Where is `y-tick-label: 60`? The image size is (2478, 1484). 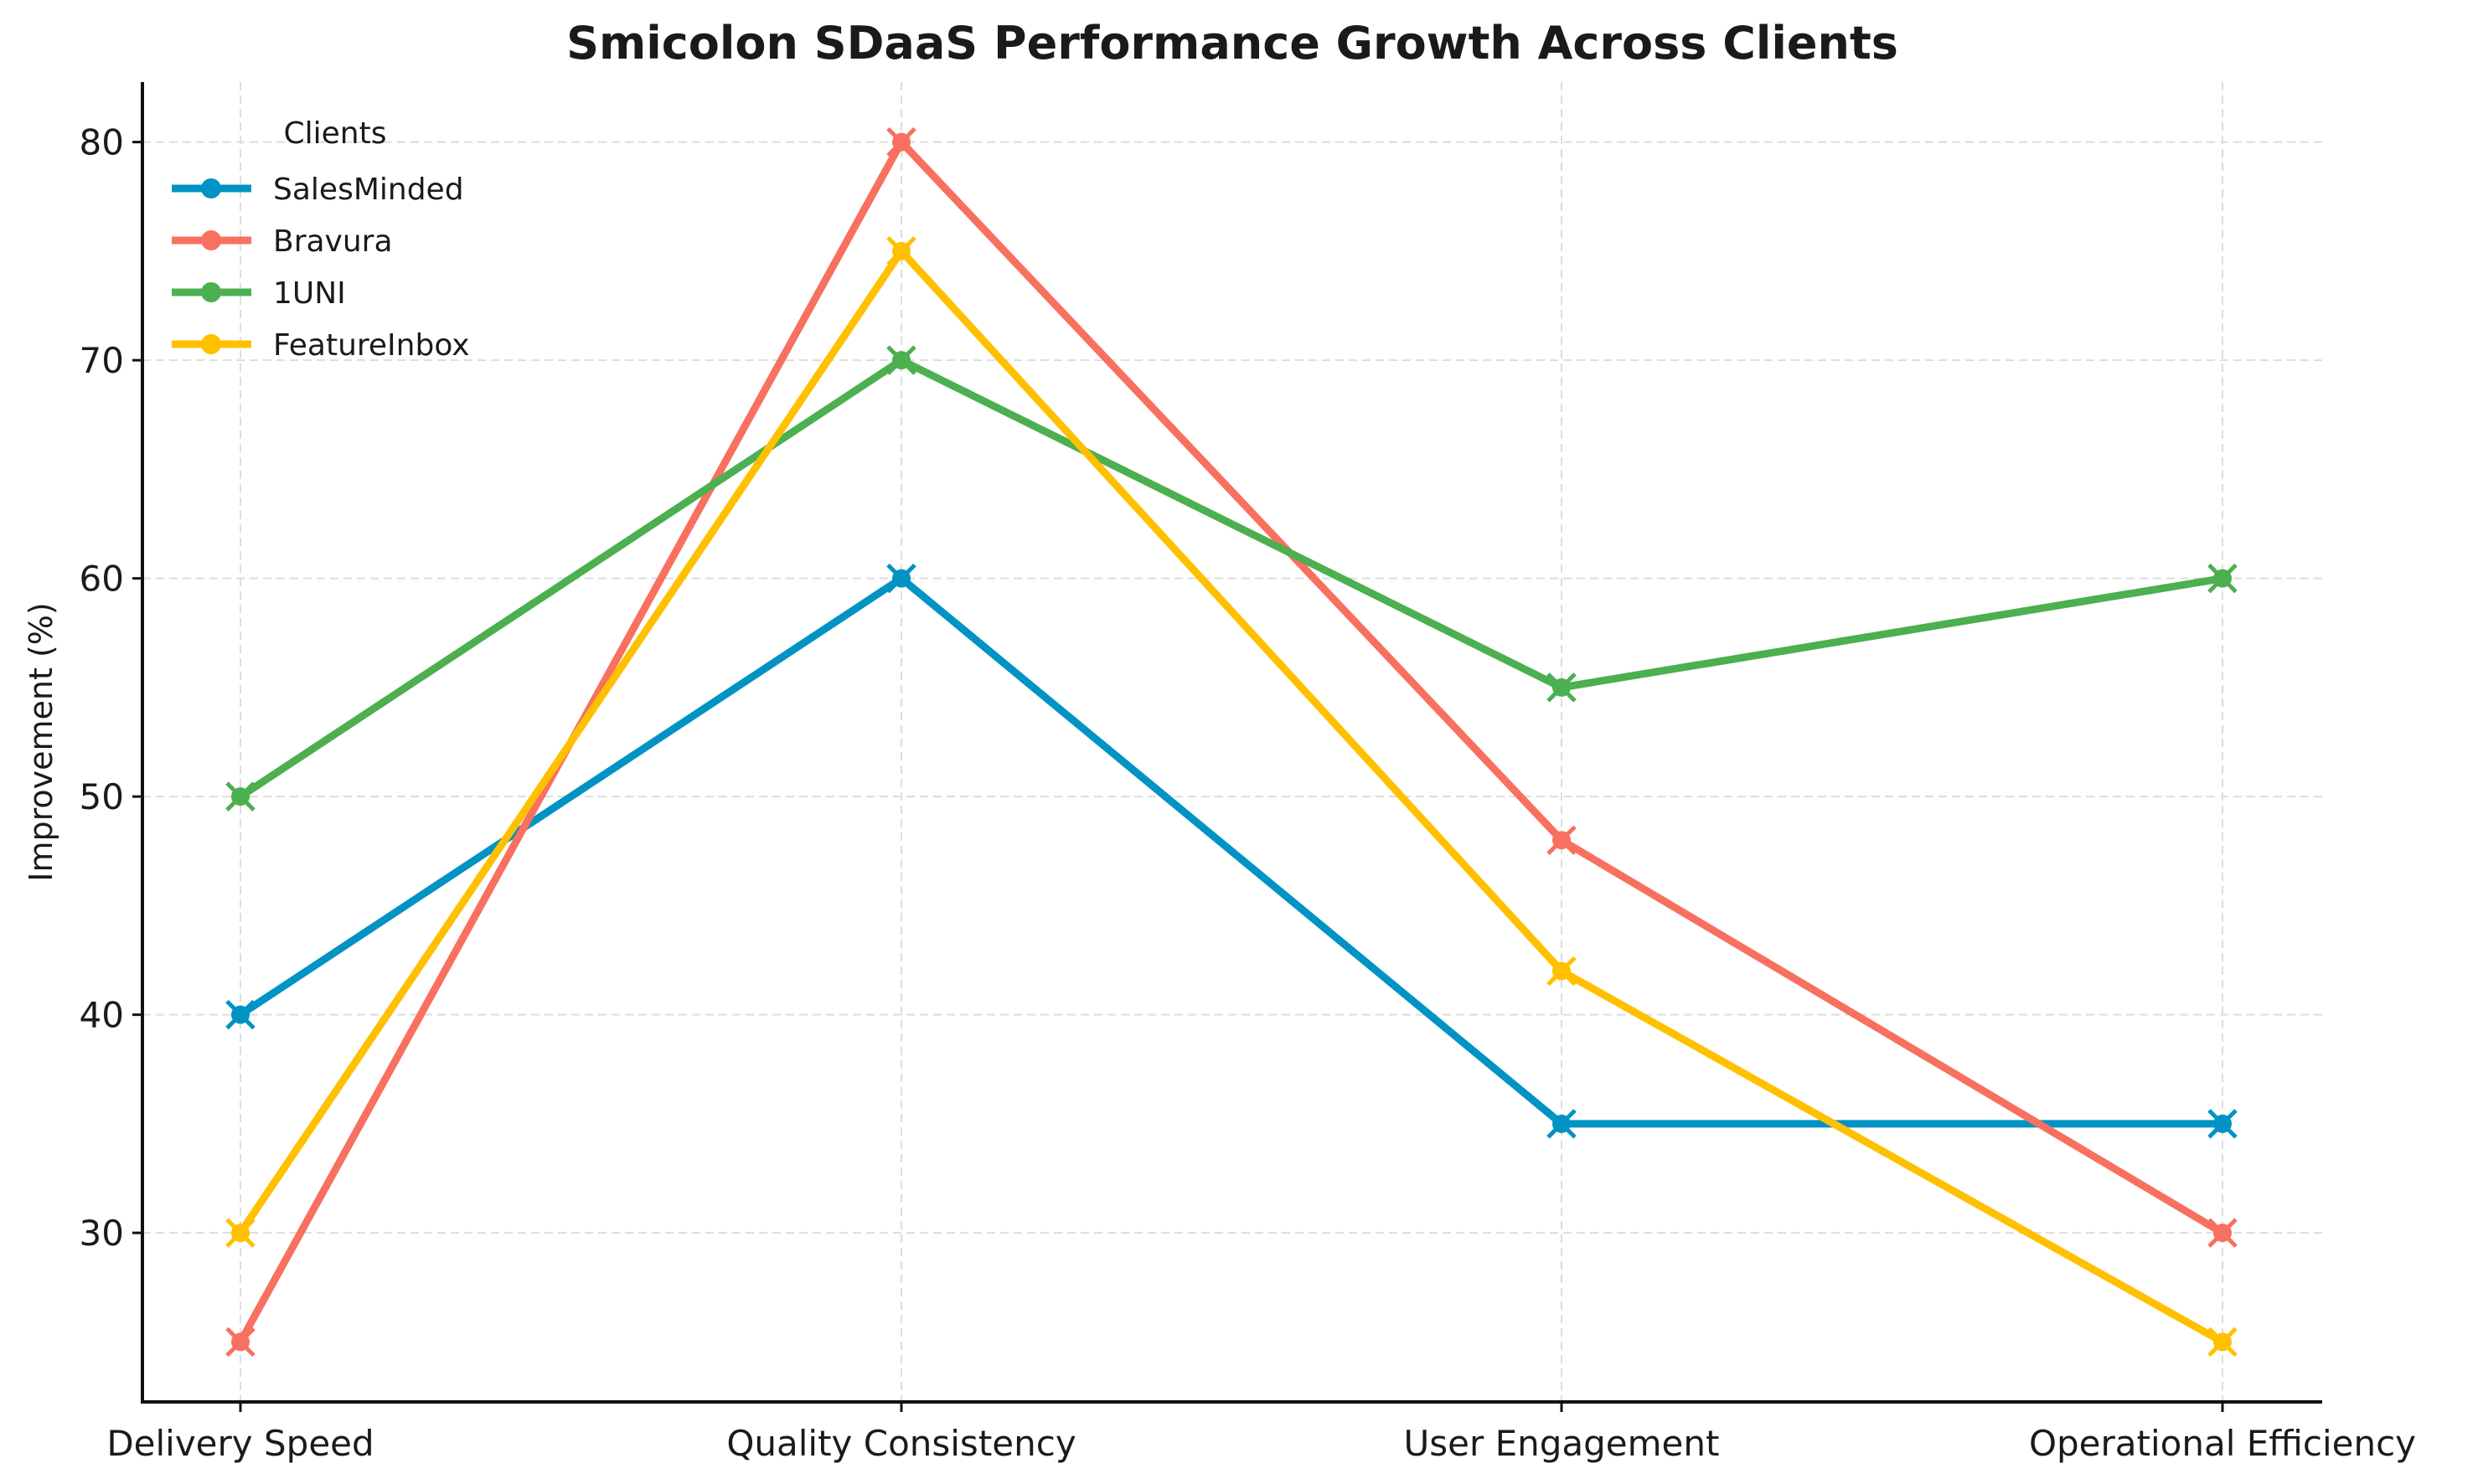 y-tick-label: 60 is located at coordinates (102, 579).